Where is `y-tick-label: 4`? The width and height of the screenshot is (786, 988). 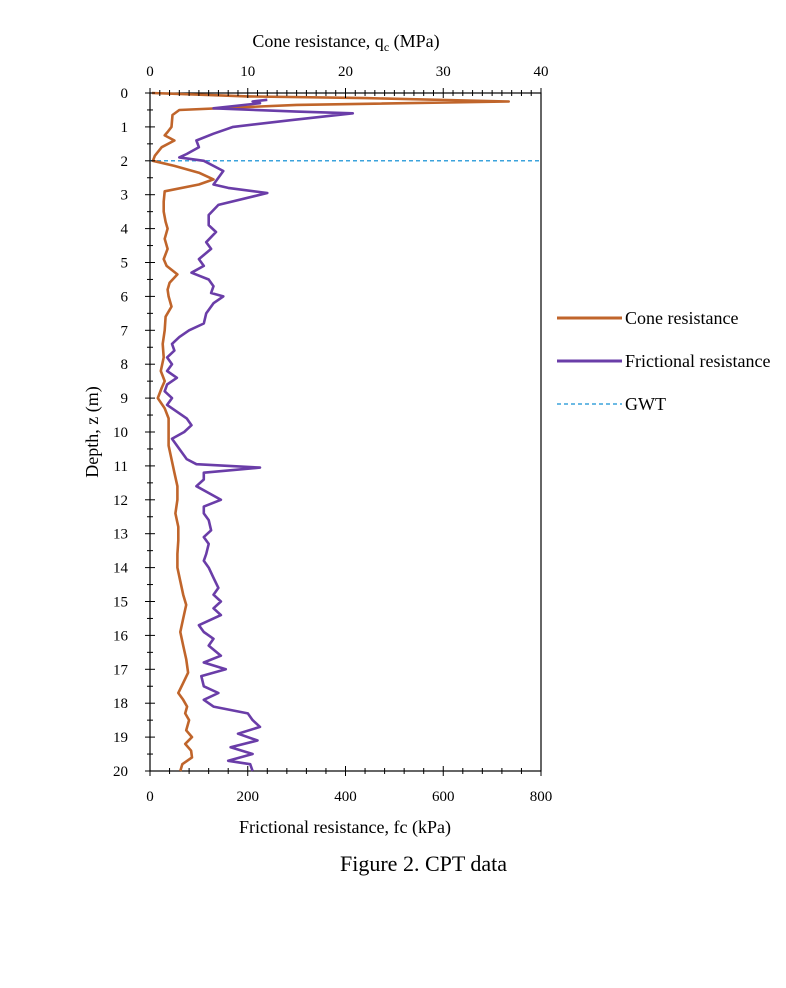 y-tick-label: 4 is located at coordinates (125, 230).